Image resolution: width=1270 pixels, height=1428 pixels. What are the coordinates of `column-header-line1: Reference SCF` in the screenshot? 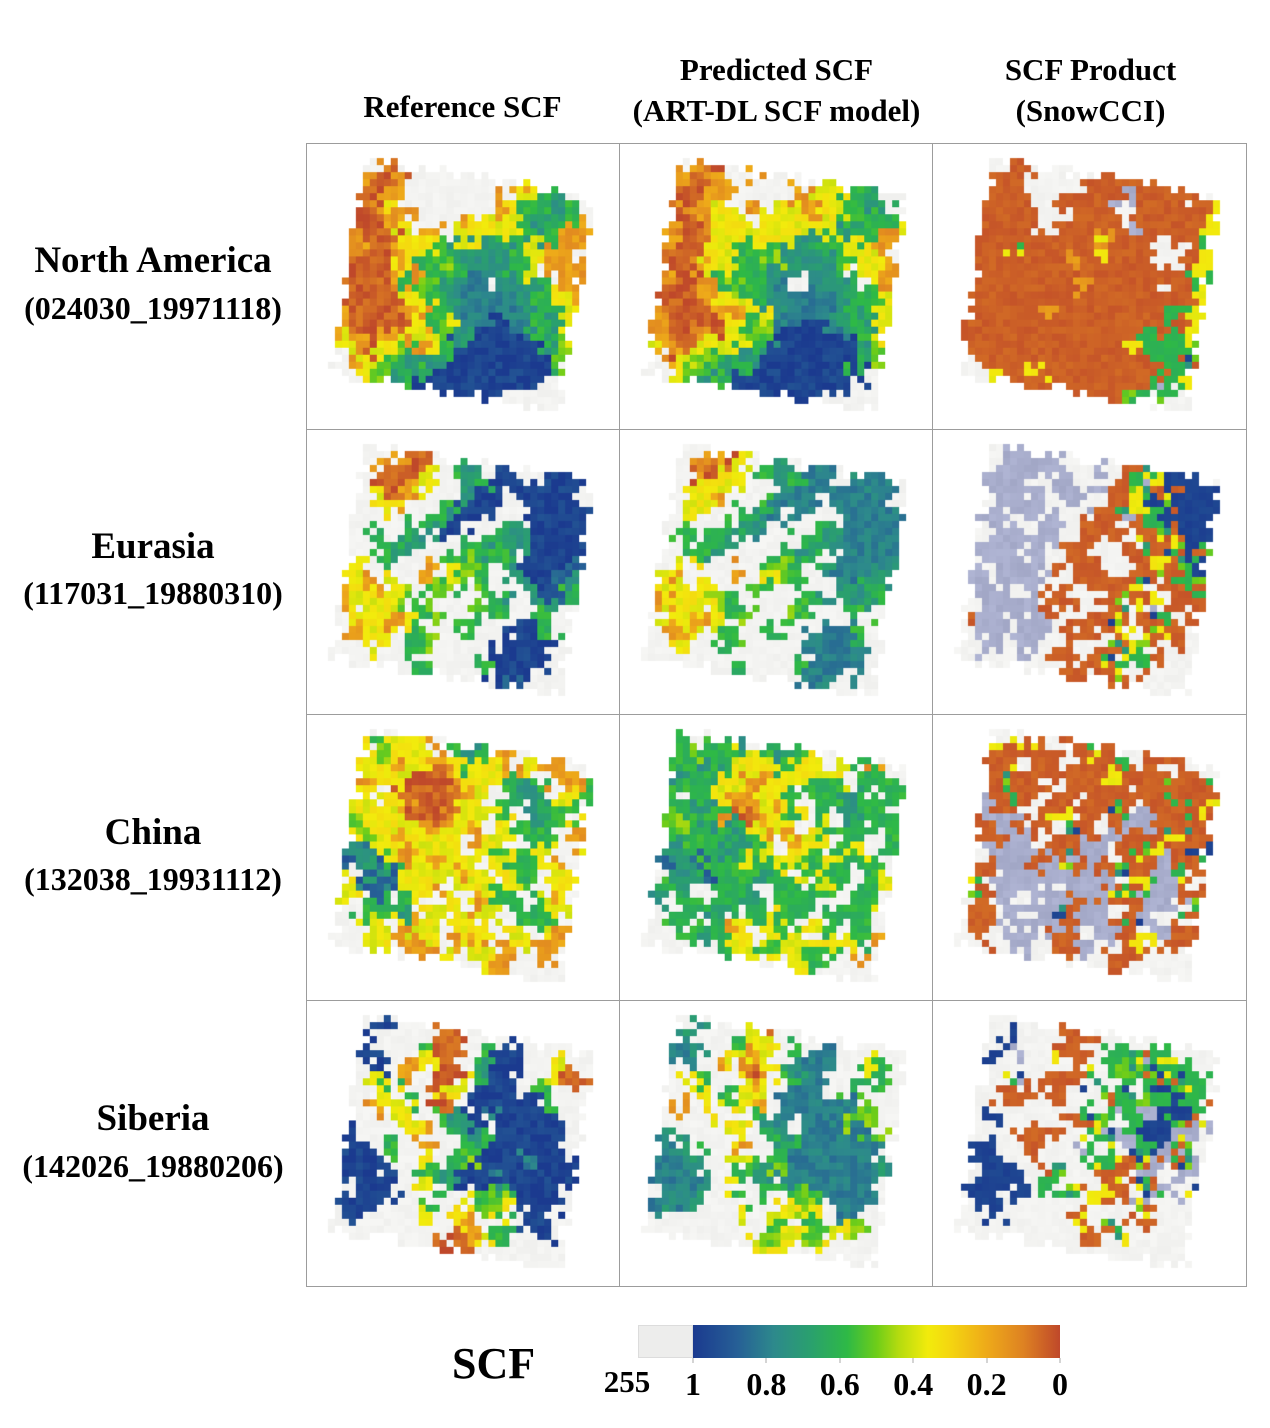 It's located at (462, 107).